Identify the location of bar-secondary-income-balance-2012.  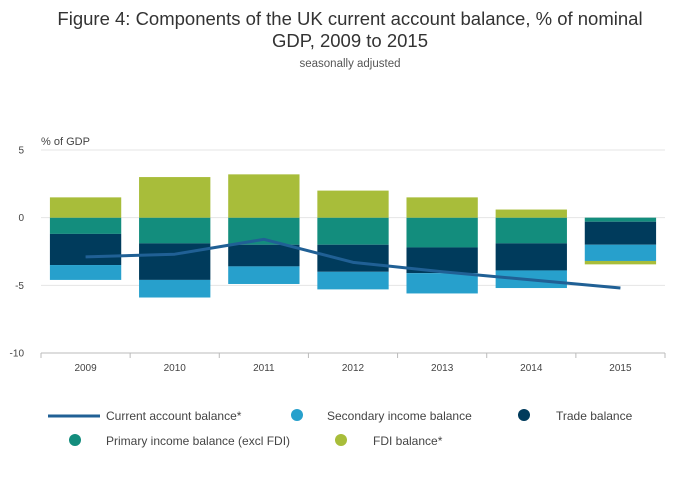
(353, 280).